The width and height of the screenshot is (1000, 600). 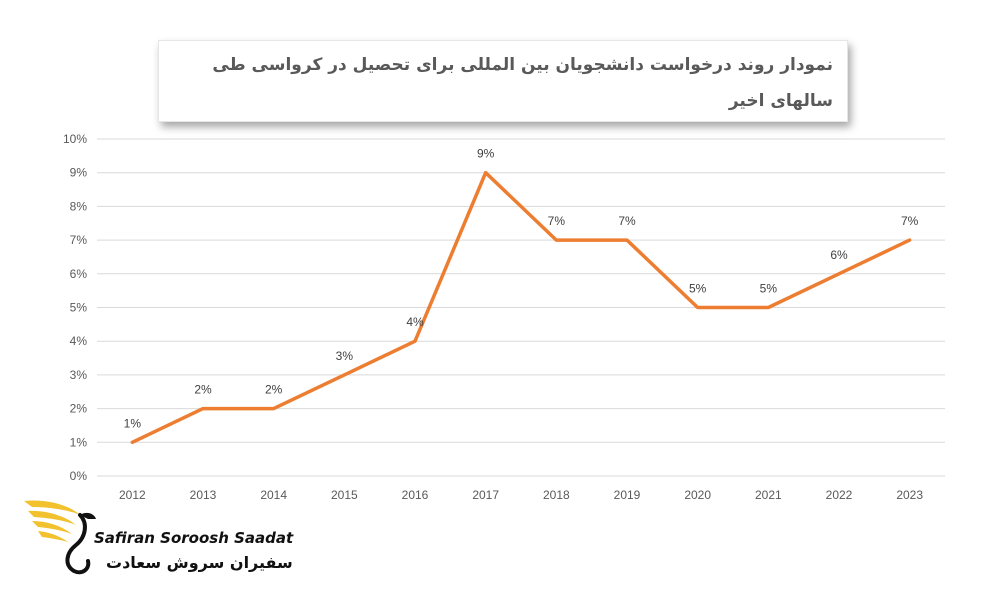 What do you see at coordinates (415, 495) in the screenshot?
I see `x-tick-label: 2016` at bounding box center [415, 495].